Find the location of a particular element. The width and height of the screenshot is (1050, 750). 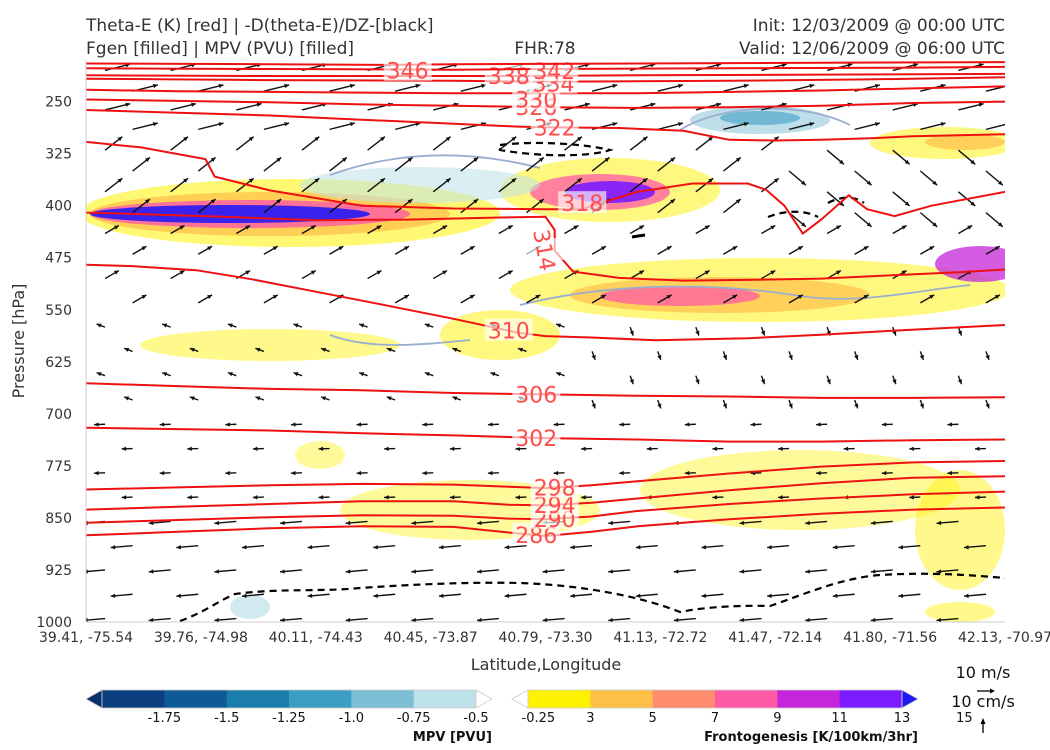

wind-vector is located at coordinates (995, 127).